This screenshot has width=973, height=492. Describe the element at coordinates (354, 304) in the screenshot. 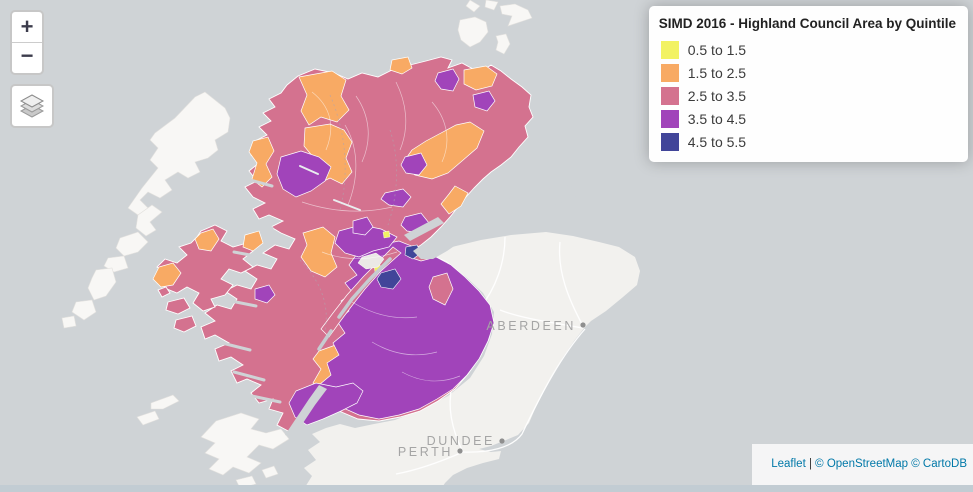

I see `loch-ness-line` at that location.